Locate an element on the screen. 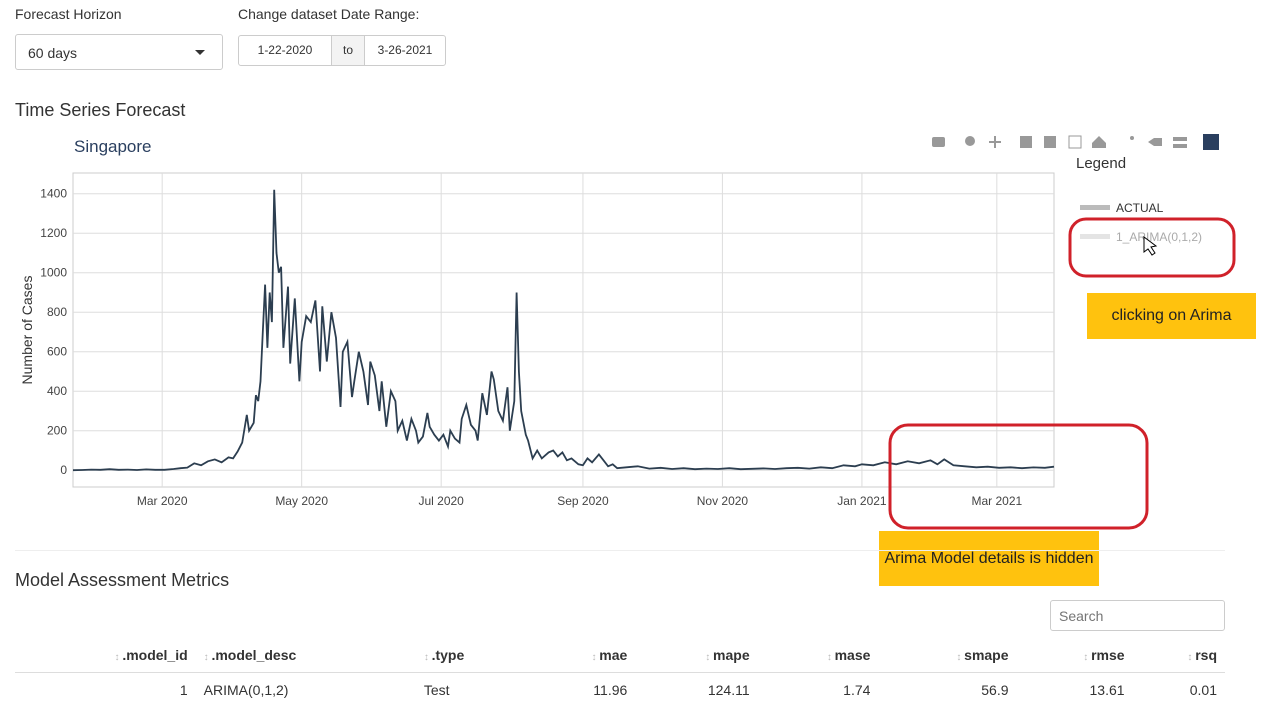  x-tick-label: Jan 2021 is located at coordinates (862, 501).